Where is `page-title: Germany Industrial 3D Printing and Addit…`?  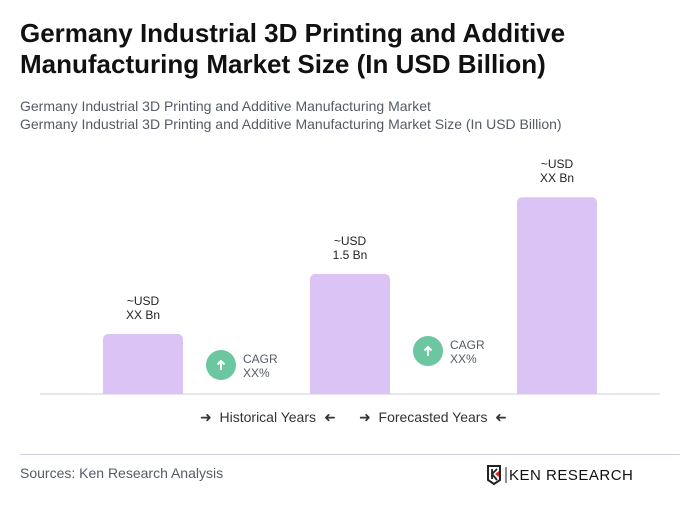 page-title: Germany Industrial 3D Printing and Addit… is located at coordinates (293, 48).